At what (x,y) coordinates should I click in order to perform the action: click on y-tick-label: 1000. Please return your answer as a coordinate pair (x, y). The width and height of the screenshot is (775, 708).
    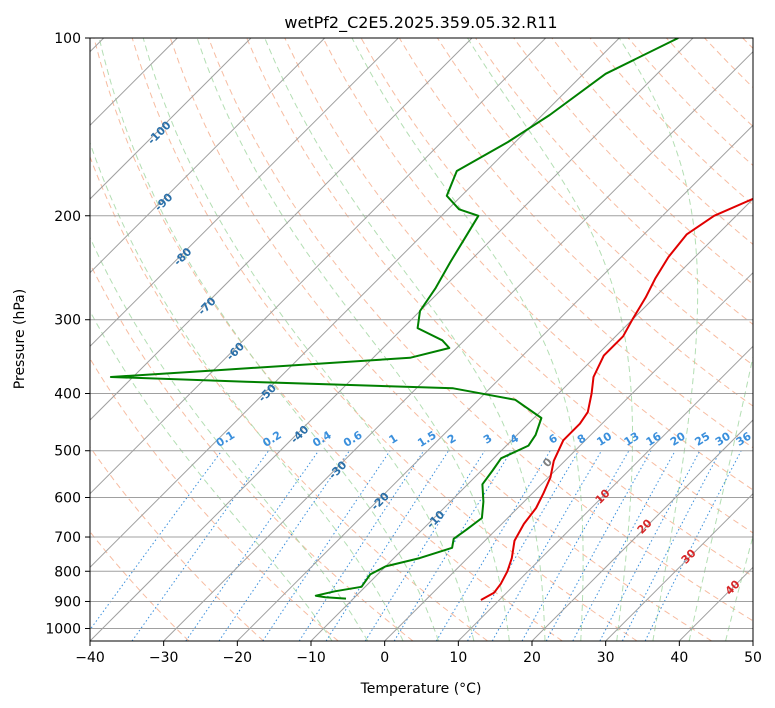
    Looking at the image, I should click on (63, 629).